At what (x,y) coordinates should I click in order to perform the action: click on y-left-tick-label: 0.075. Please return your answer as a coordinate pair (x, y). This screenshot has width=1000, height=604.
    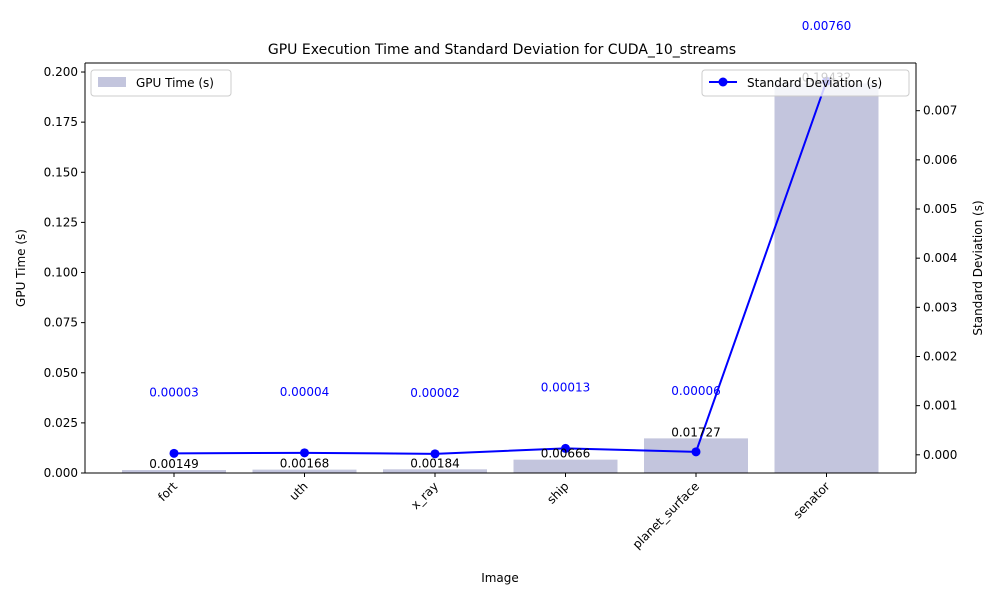
    Looking at the image, I should click on (61, 323).